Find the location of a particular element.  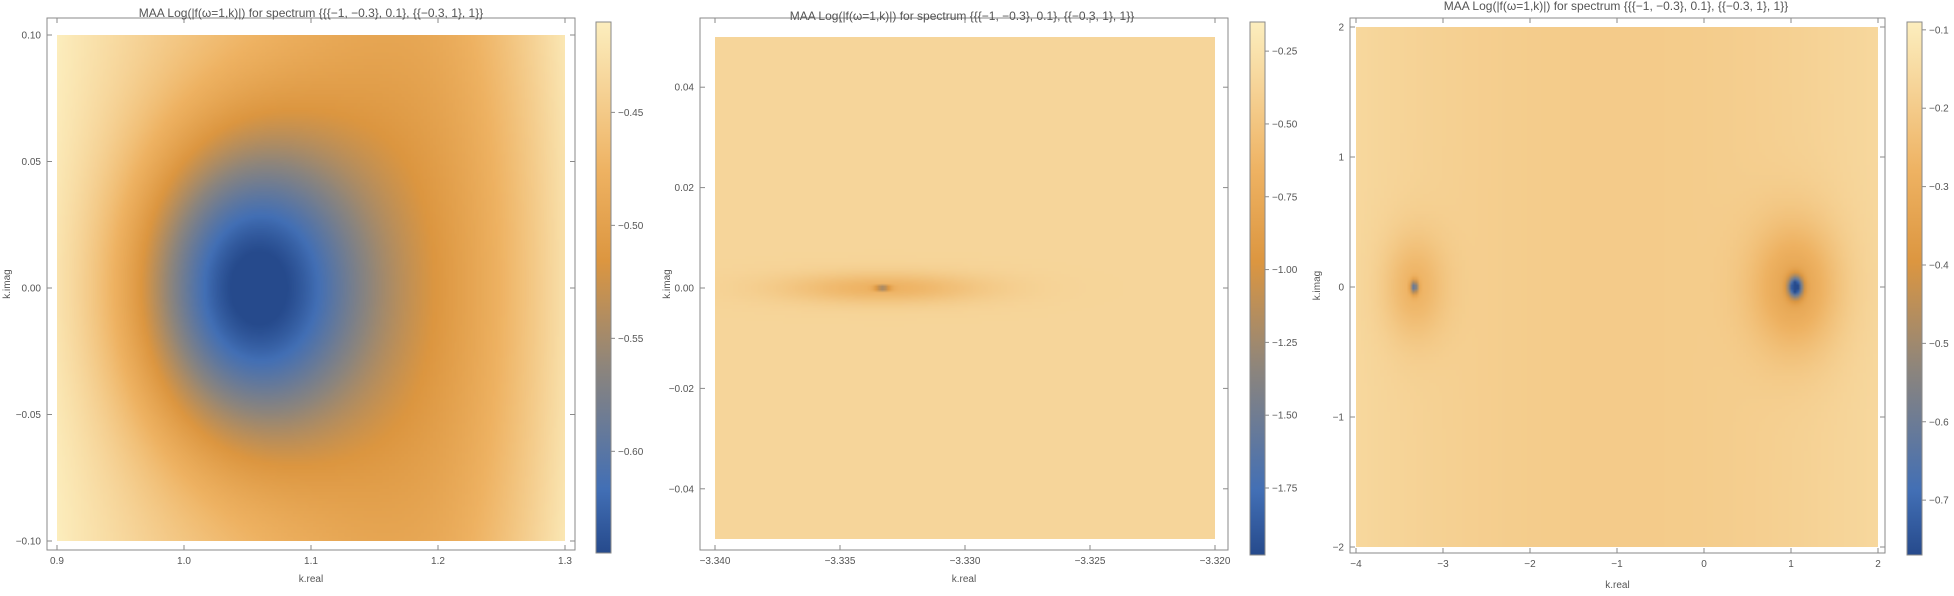

colorbar-tick-label: −0.25 is located at coordinates (1285, 52).